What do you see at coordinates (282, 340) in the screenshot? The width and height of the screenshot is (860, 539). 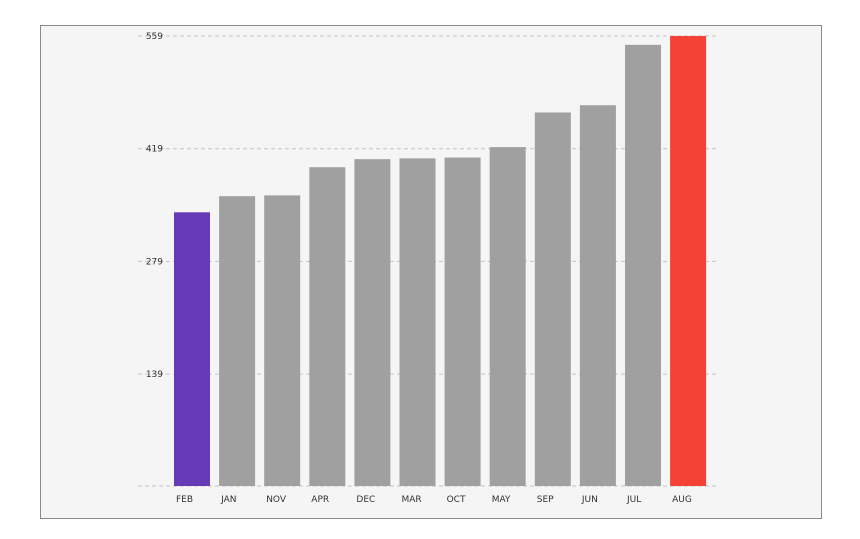 I see `bar-nov` at bounding box center [282, 340].